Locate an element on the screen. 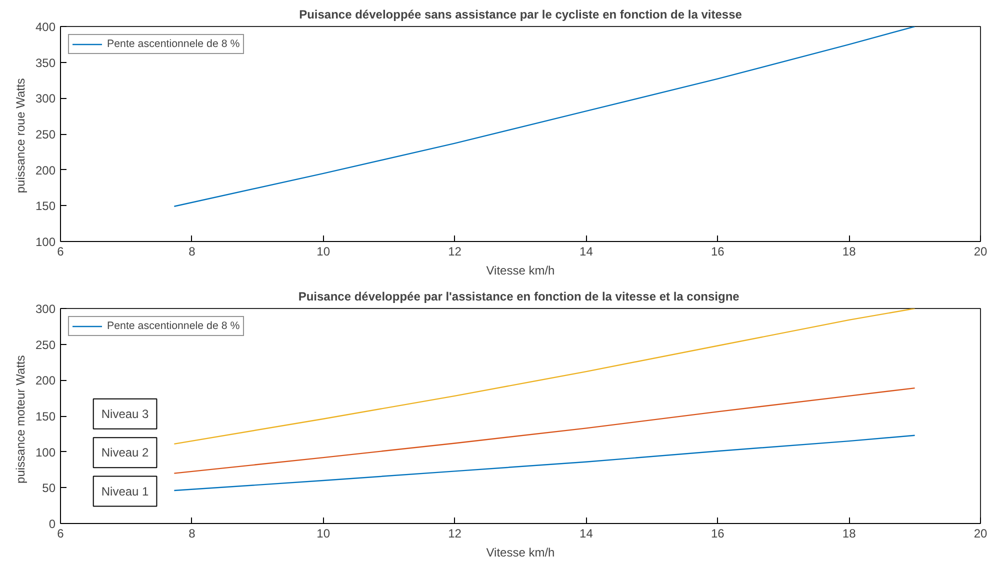  y-tick-label: 50 is located at coordinates (49, 488).